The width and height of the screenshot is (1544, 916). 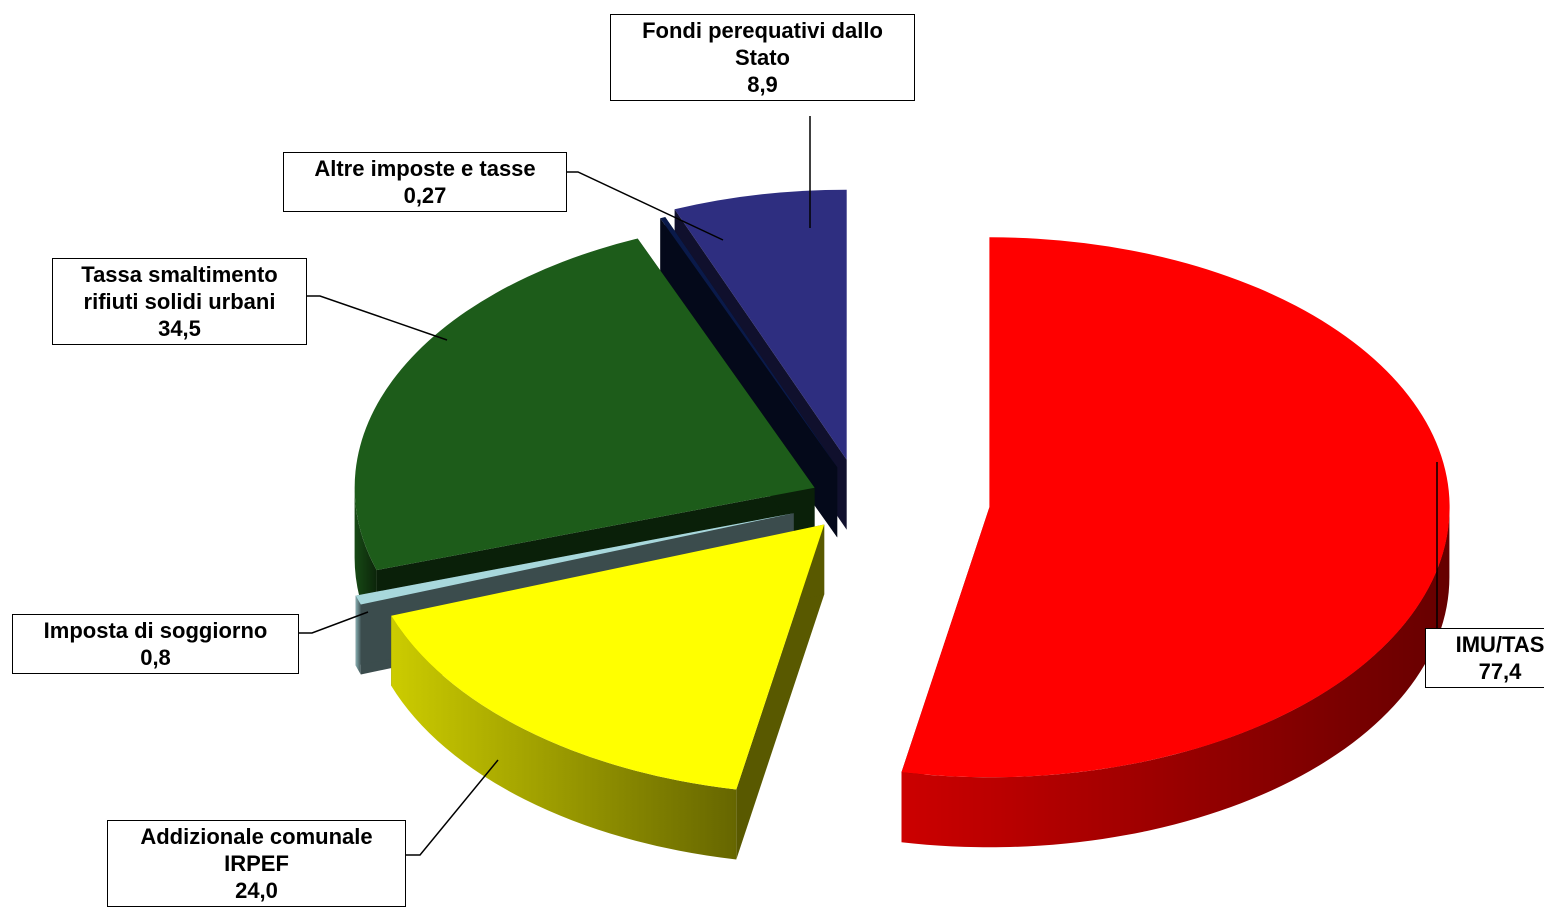 I want to click on label-name: Fondi perequativi dallo Stato, so click(x=762, y=44).